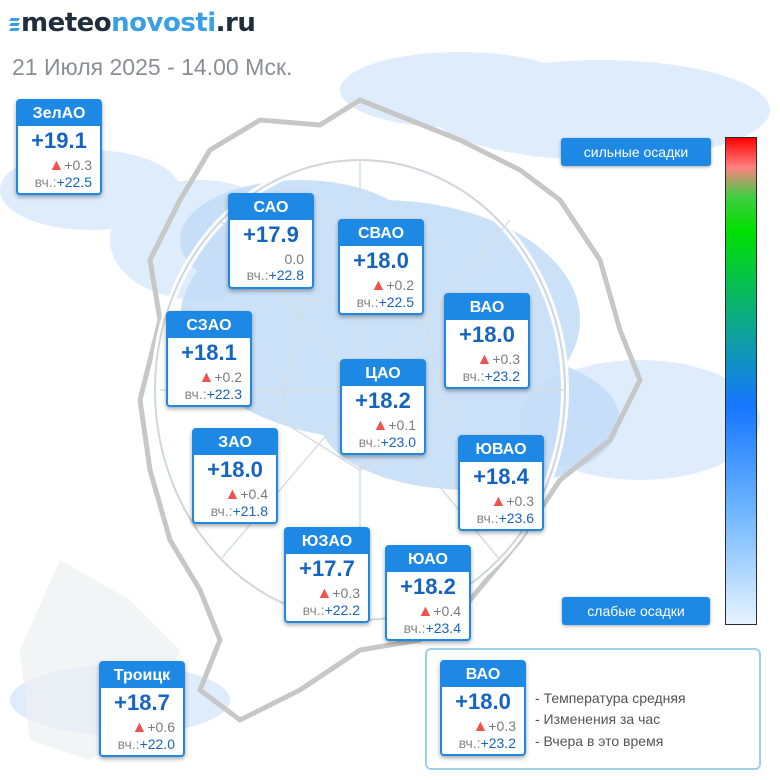 The image size is (780, 780). What do you see at coordinates (741, 381) in the screenshot?
I see `precipitation-color-scale` at bounding box center [741, 381].